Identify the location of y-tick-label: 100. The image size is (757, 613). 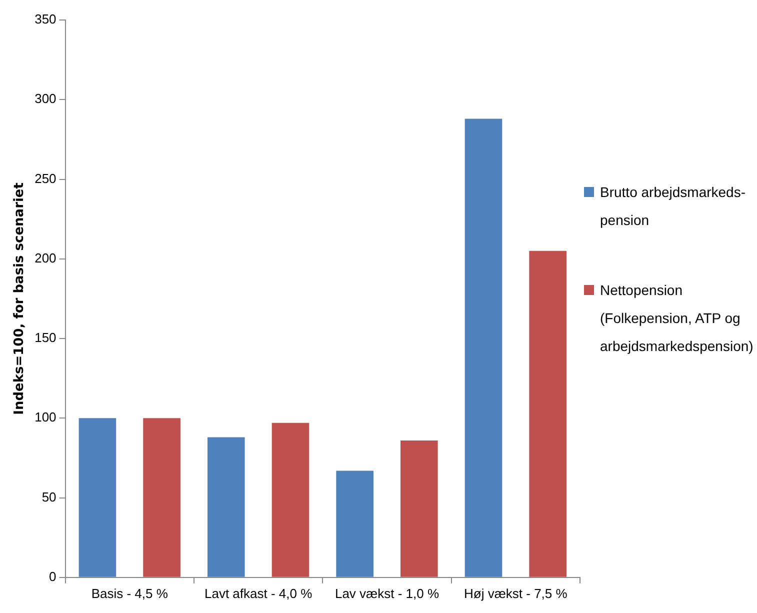
(45, 417).